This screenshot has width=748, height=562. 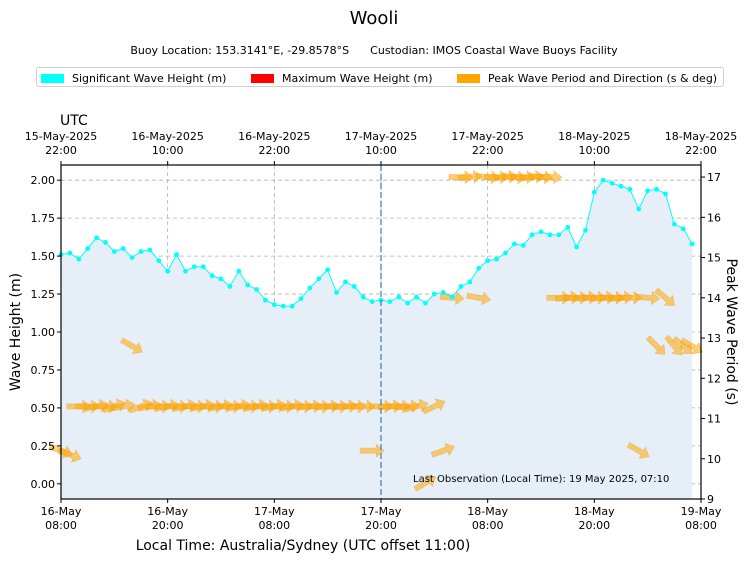 What do you see at coordinates (714, 338) in the screenshot?
I see `y2-tick-label: 13` at bounding box center [714, 338].